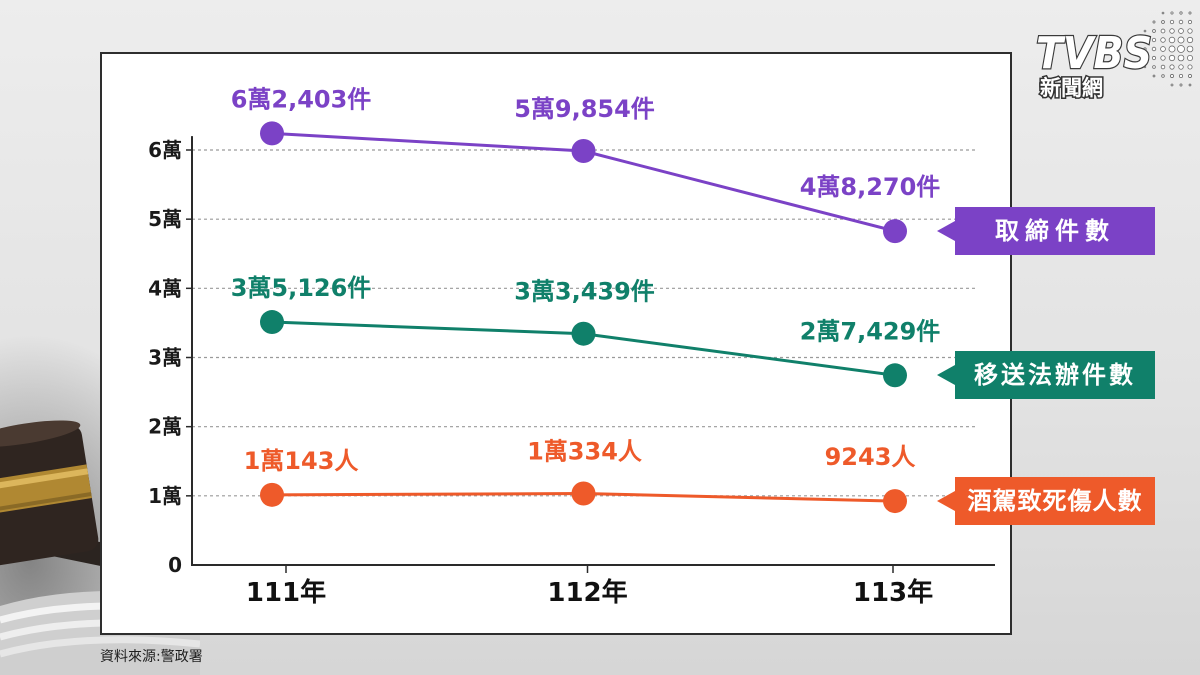 The height and width of the screenshot is (675, 1200). Describe the element at coordinates (1071, 88) in the screenshot. I see `logo-subtitle-text: 新聞網` at that location.